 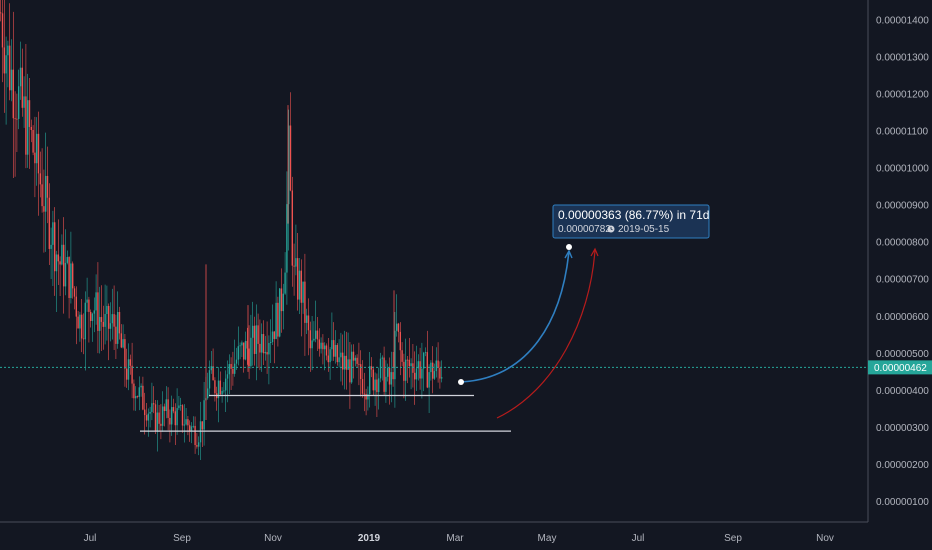 I want to click on time-axis: Jul Sep Nov 2019 Mar May Jul Sep Nov, so click(x=466, y=535).